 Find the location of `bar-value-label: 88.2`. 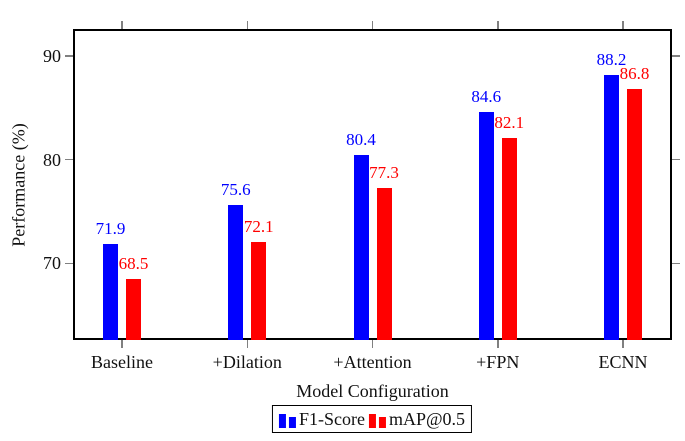

bar-value-label: 88.2 is located at coordinates (611, 59).